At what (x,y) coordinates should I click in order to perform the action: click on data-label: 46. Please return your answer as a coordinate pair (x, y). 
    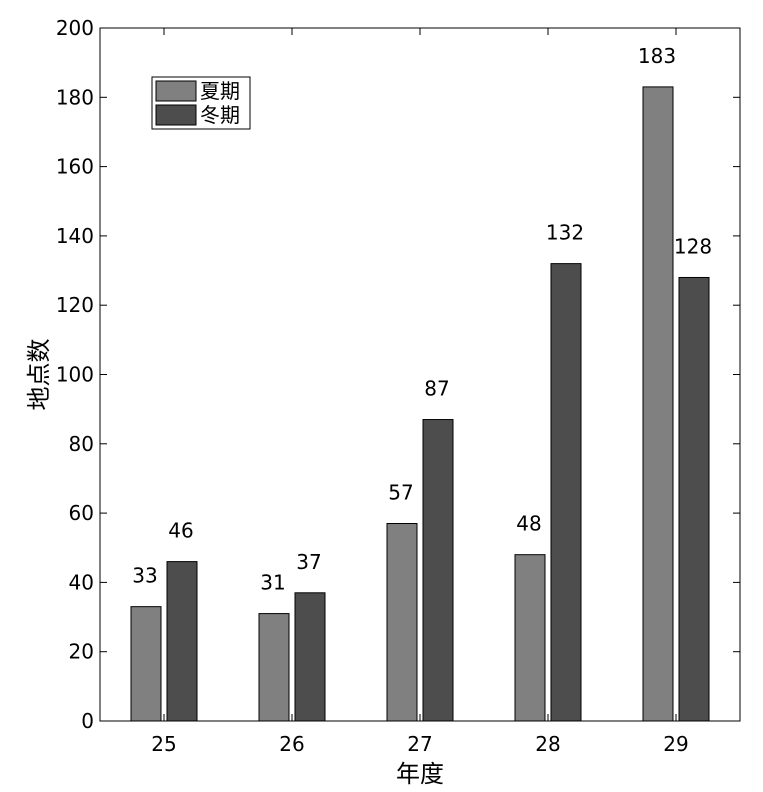
    Looking at the image, I should click on (180, 531).